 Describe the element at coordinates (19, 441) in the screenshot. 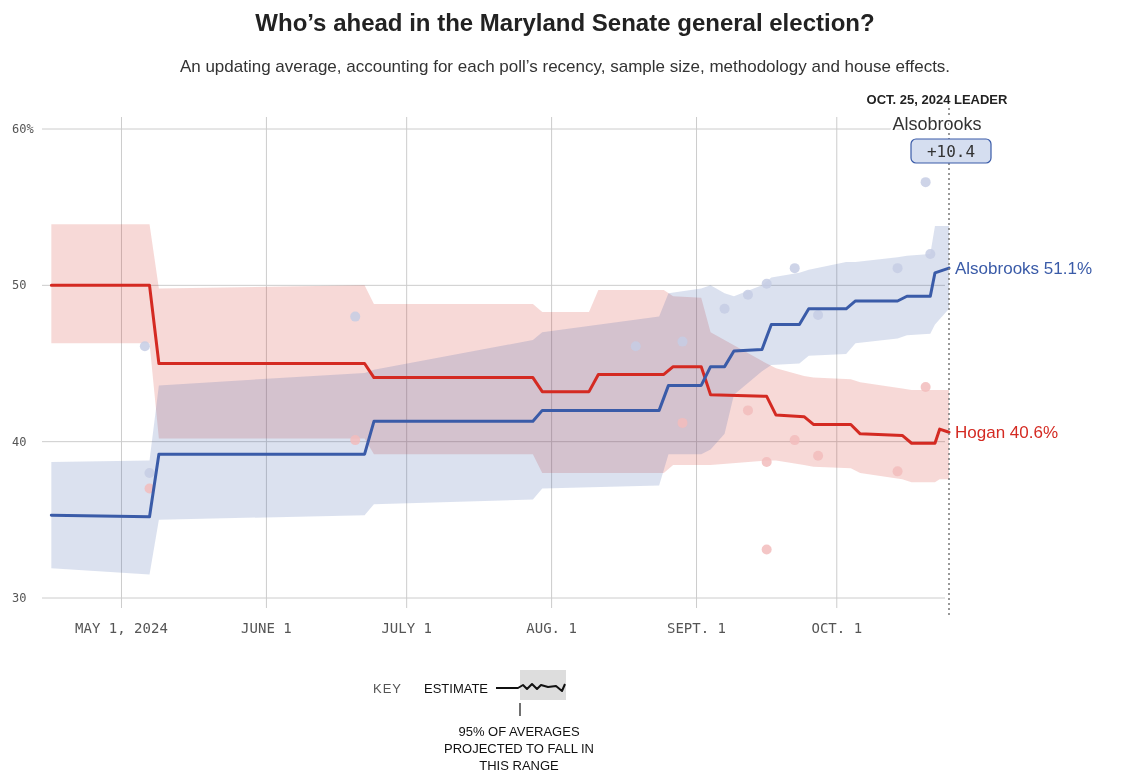

I see `y-tick-label: 40` at that location.